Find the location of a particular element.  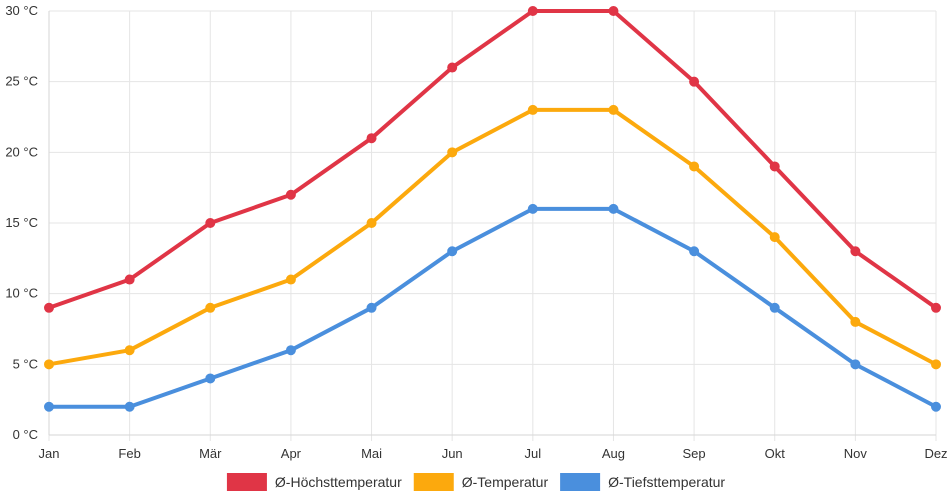

y-tick-label: 25 °C is located at coordinates (21, 81).